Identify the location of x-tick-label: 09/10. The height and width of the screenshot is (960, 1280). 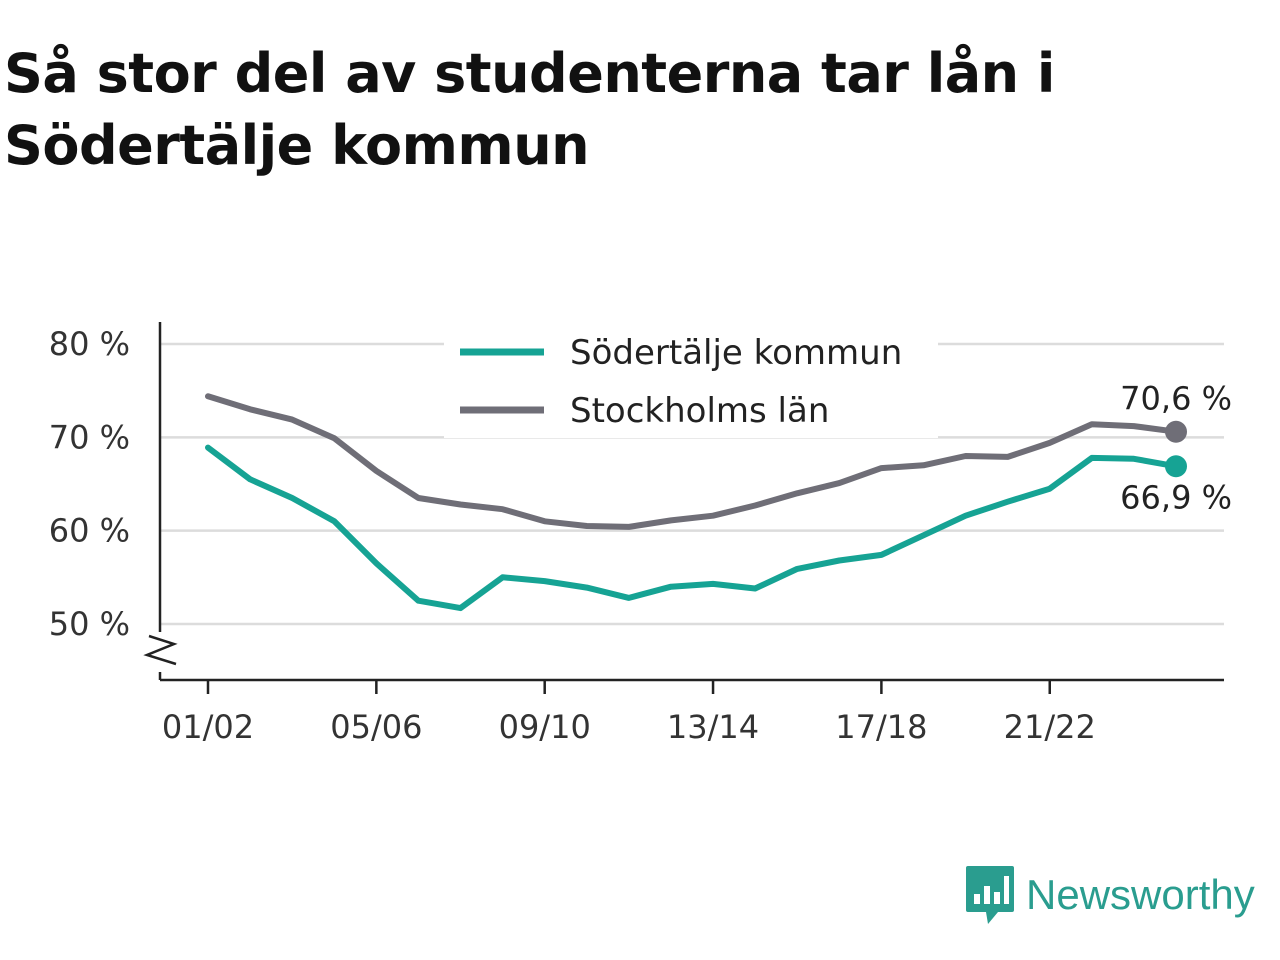
(545, 727).